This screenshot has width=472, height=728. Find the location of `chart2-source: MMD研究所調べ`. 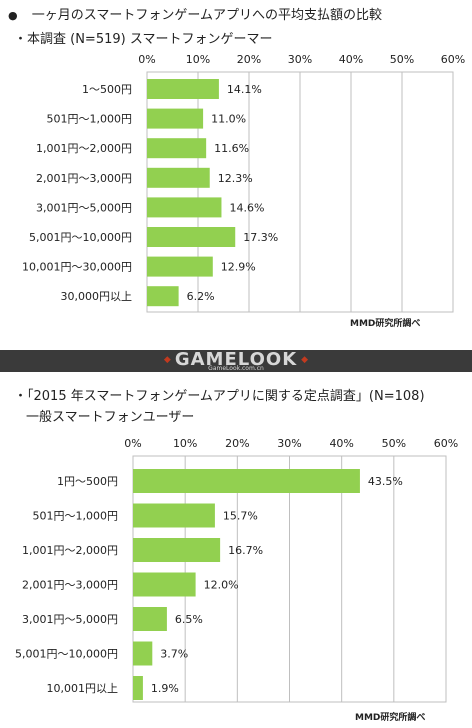

chart2-source: MMD研究所調べ is located at coordinates (390, 718).